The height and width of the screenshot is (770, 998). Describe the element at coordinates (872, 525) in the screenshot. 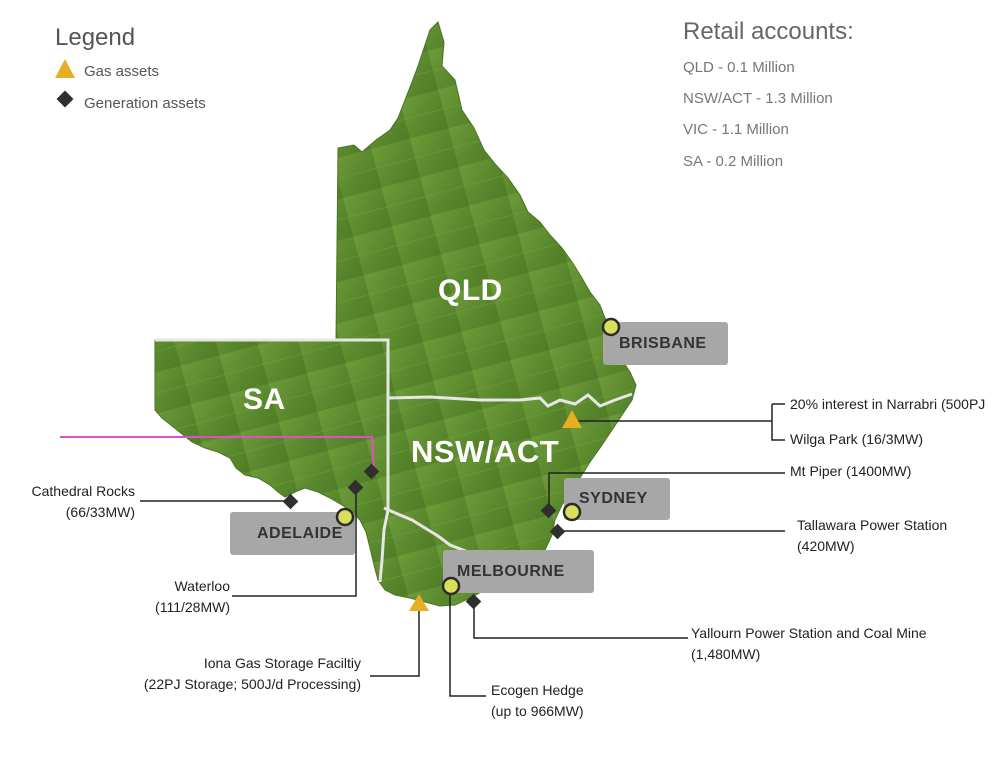

I see `annotation-tallawarra-name: Tallawara Power Station` at that location.